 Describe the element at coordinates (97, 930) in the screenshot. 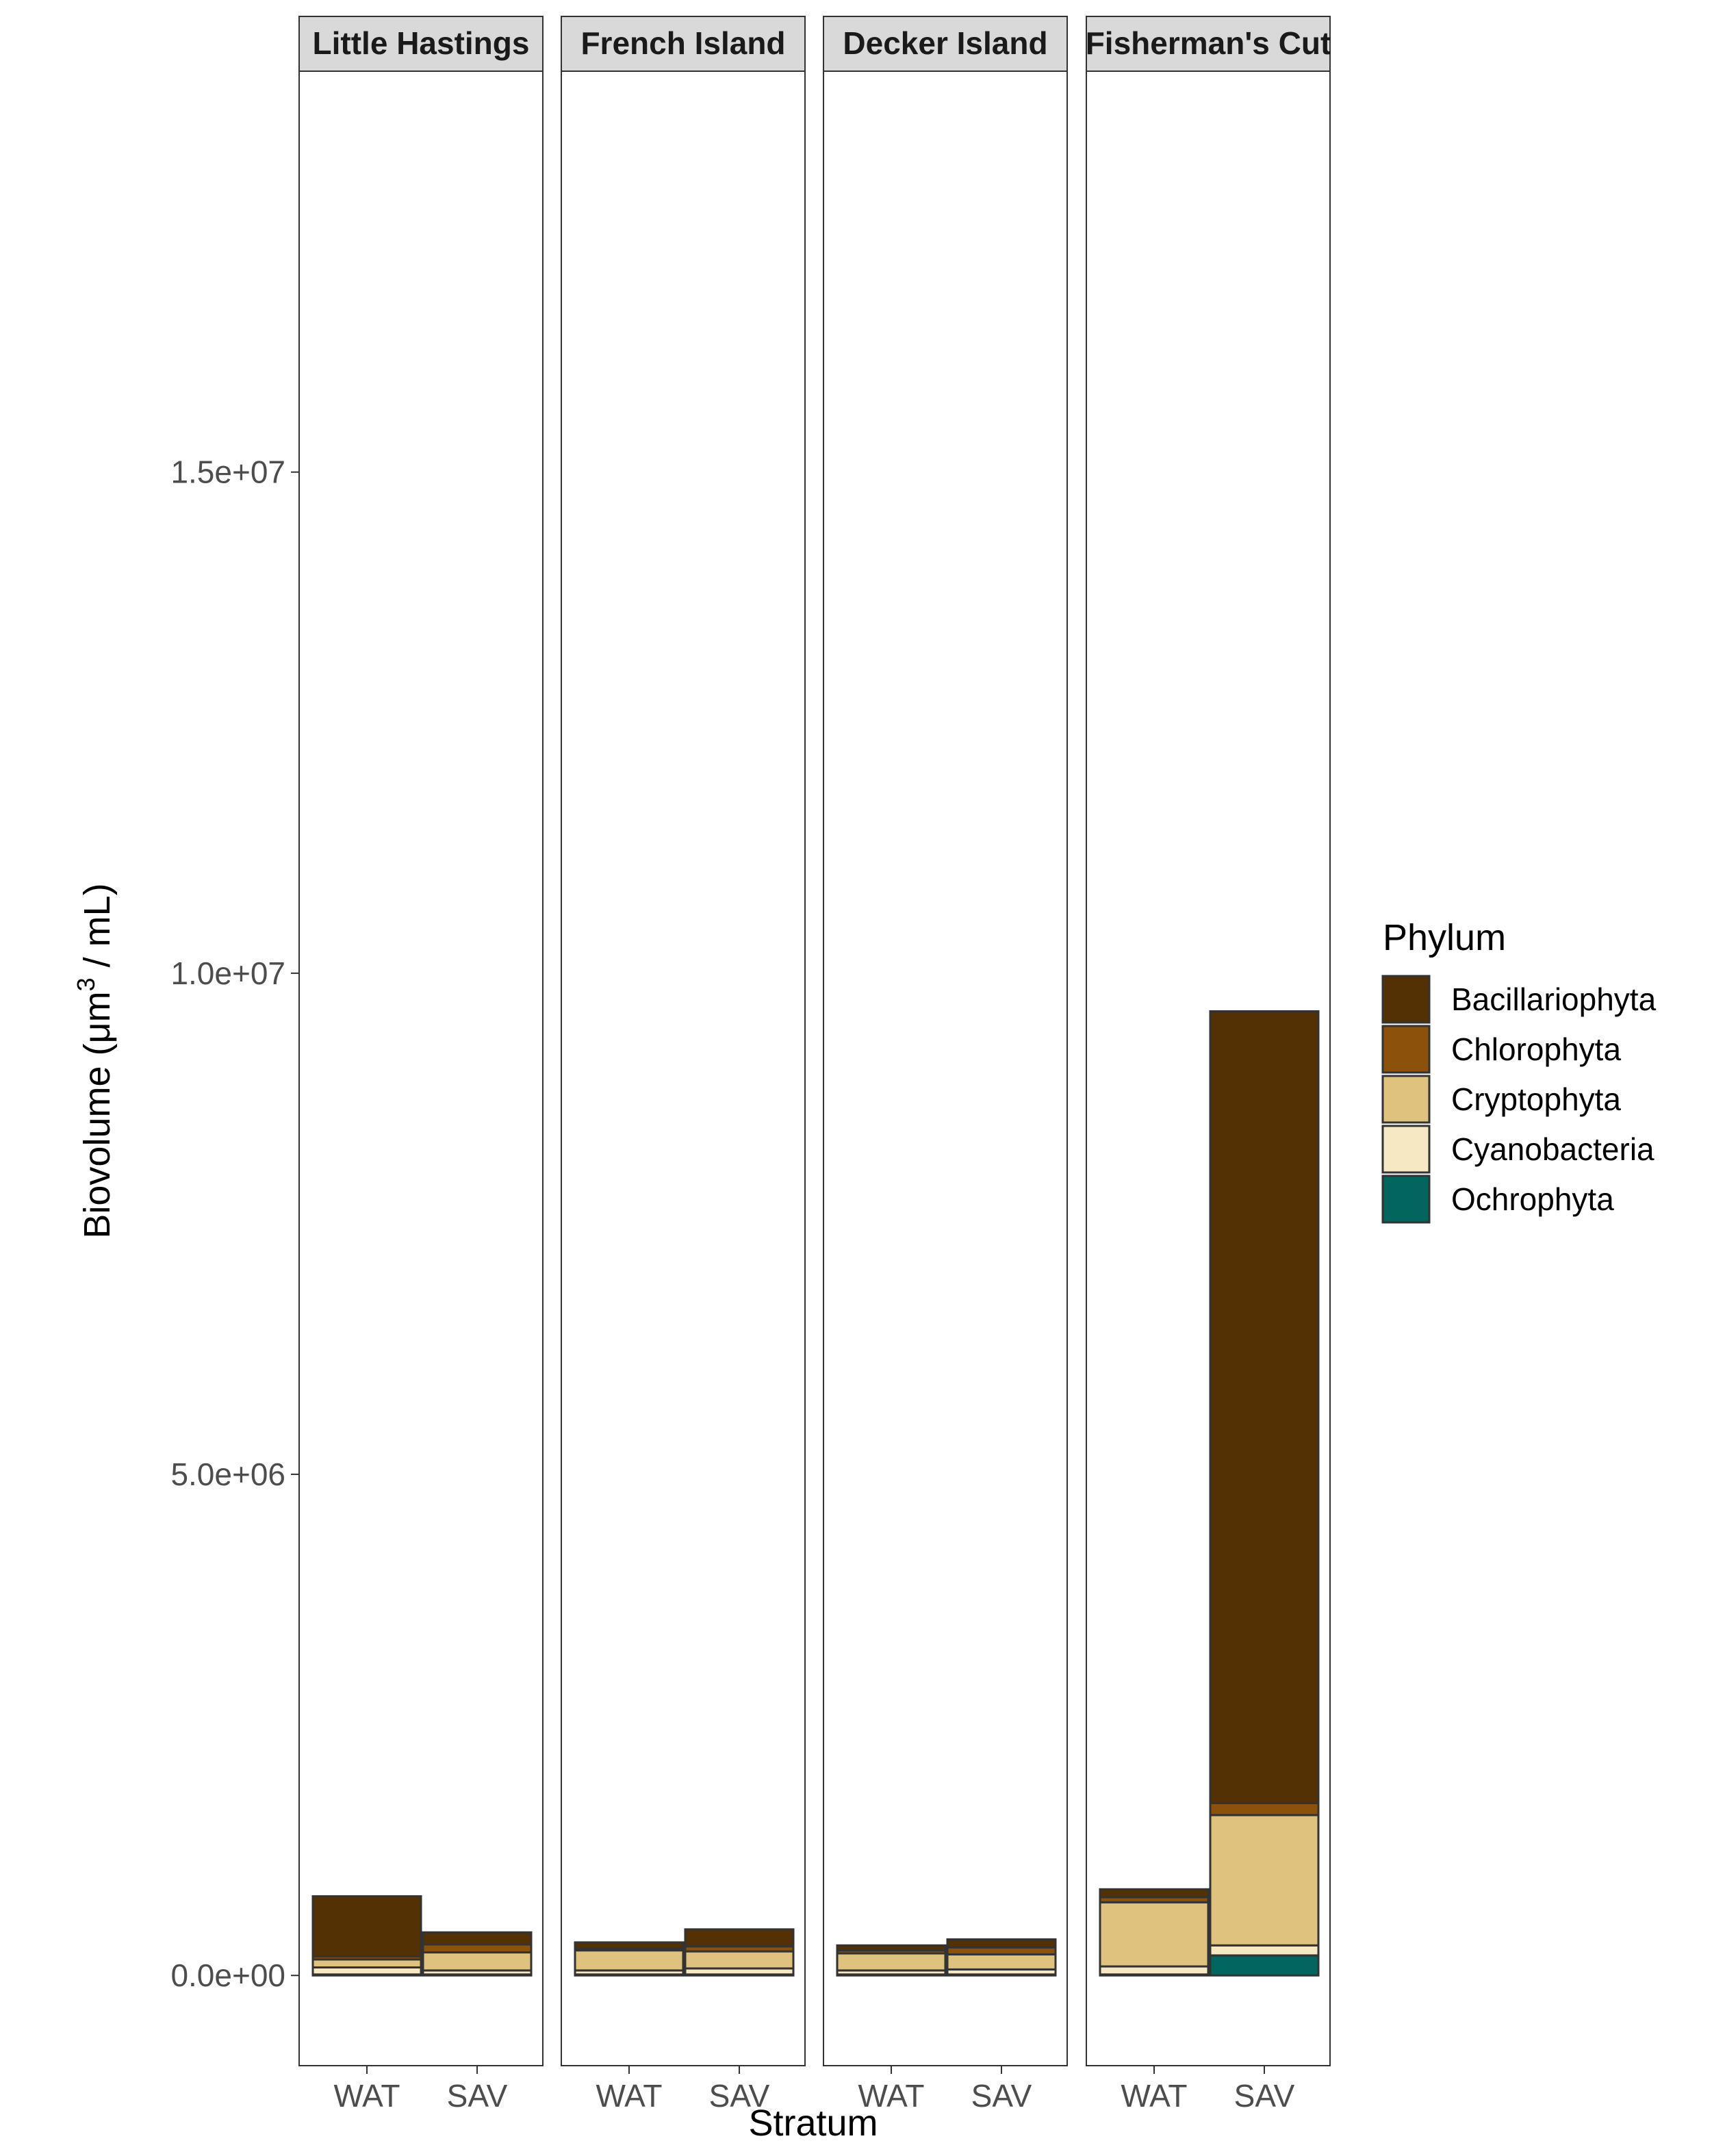

I see `y-axis-title-suffix: / mL)` at that location.